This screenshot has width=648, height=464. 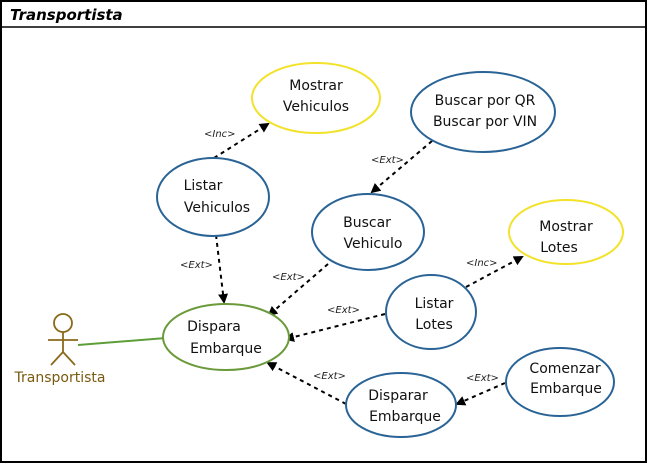 I want to click on use-case-disparar-embarque-line2: Embarque, so click(x=405, y=417).